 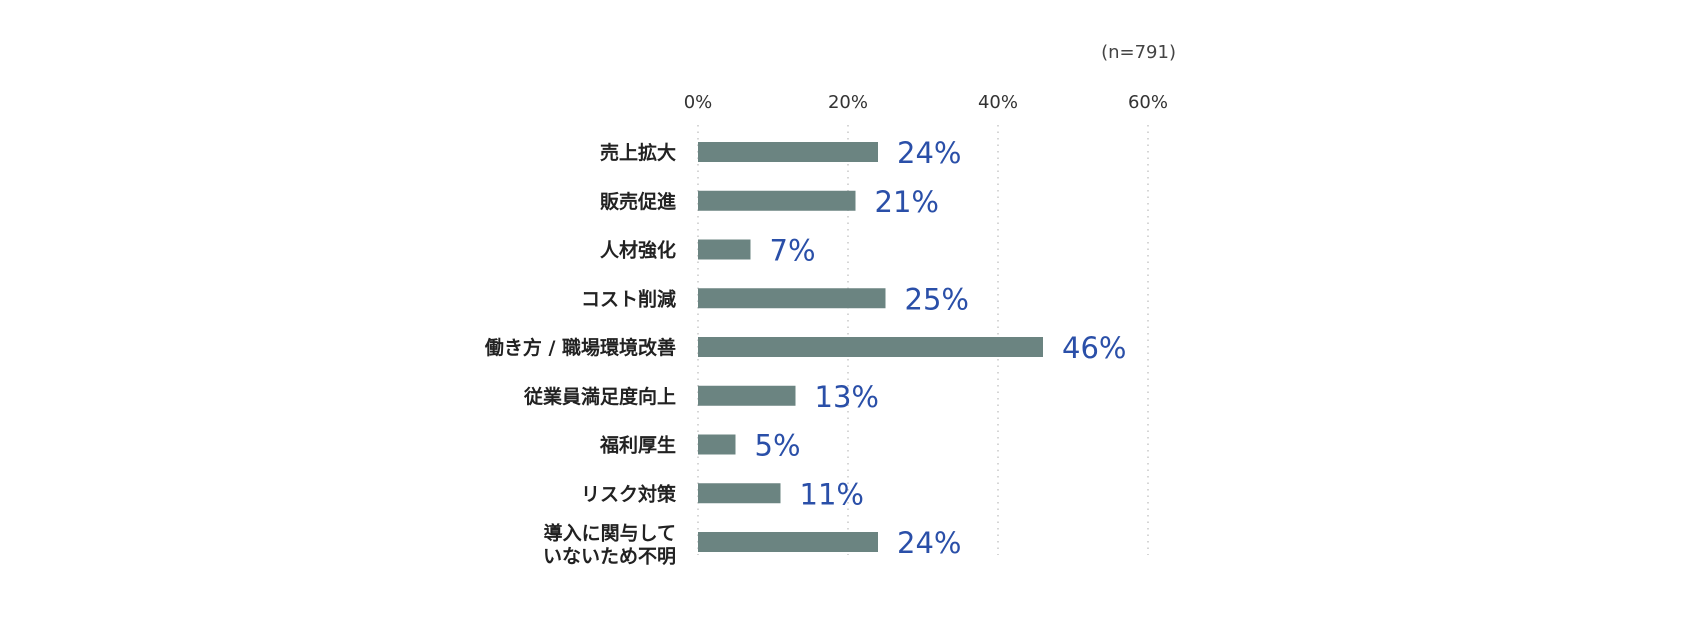 What do you see at coordinates (637, 445) in the screenshot?
I see `category-label: 福利厚生` at bounding box center [637, 445].